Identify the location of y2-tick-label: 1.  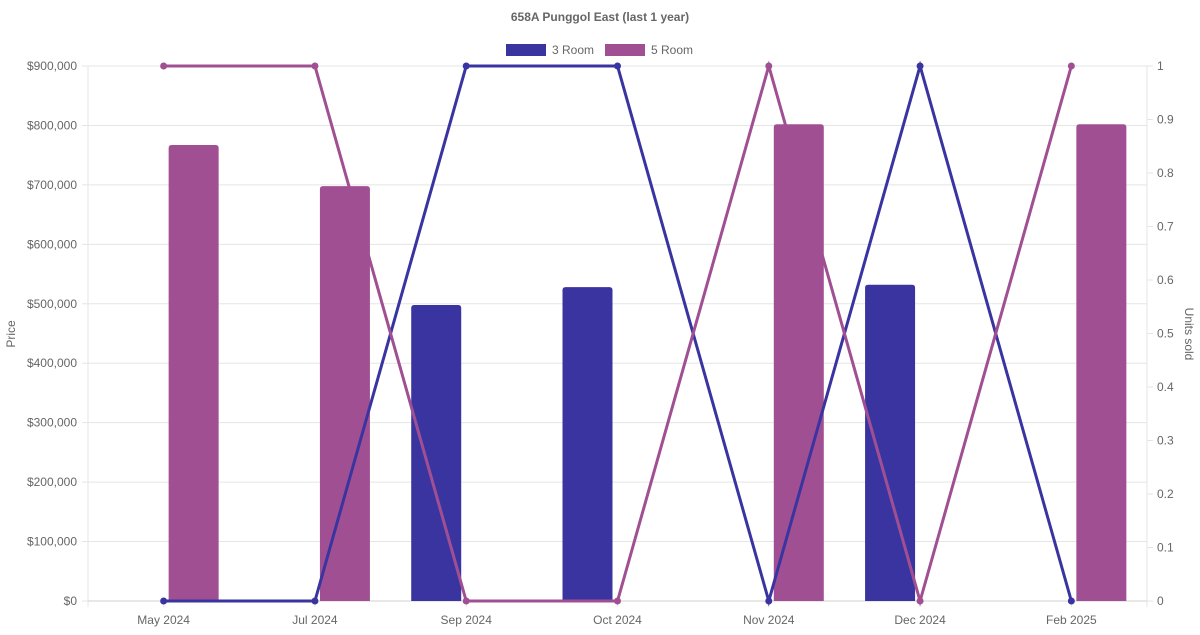
(1160, 66).